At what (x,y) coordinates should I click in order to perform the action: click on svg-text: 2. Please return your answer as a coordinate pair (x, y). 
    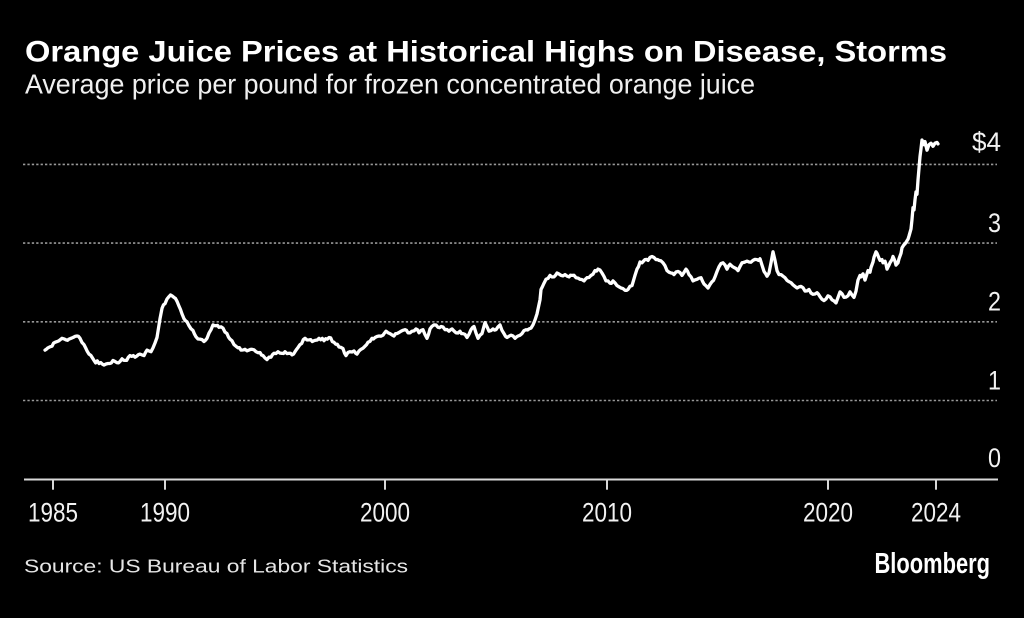
    Looking at the image, I should click on (994, 301).